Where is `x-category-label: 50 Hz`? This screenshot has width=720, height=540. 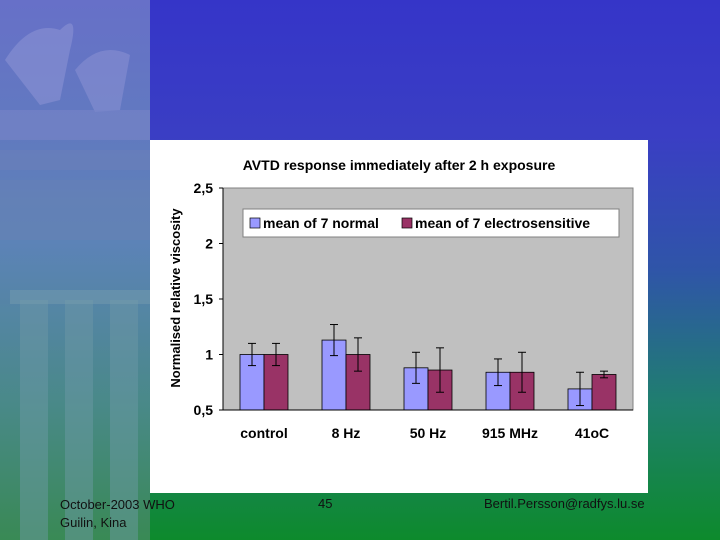
x-category-label: 50 Hz is located at coordinates (428, 433).